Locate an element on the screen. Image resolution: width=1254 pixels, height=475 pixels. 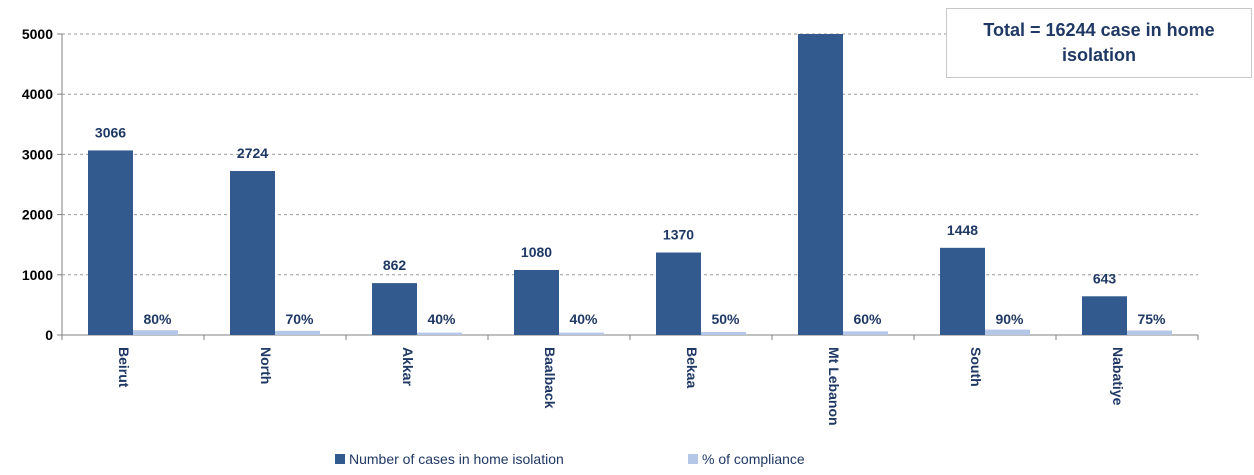
legend-label: % of compliance is located at coordinates (753, 459).